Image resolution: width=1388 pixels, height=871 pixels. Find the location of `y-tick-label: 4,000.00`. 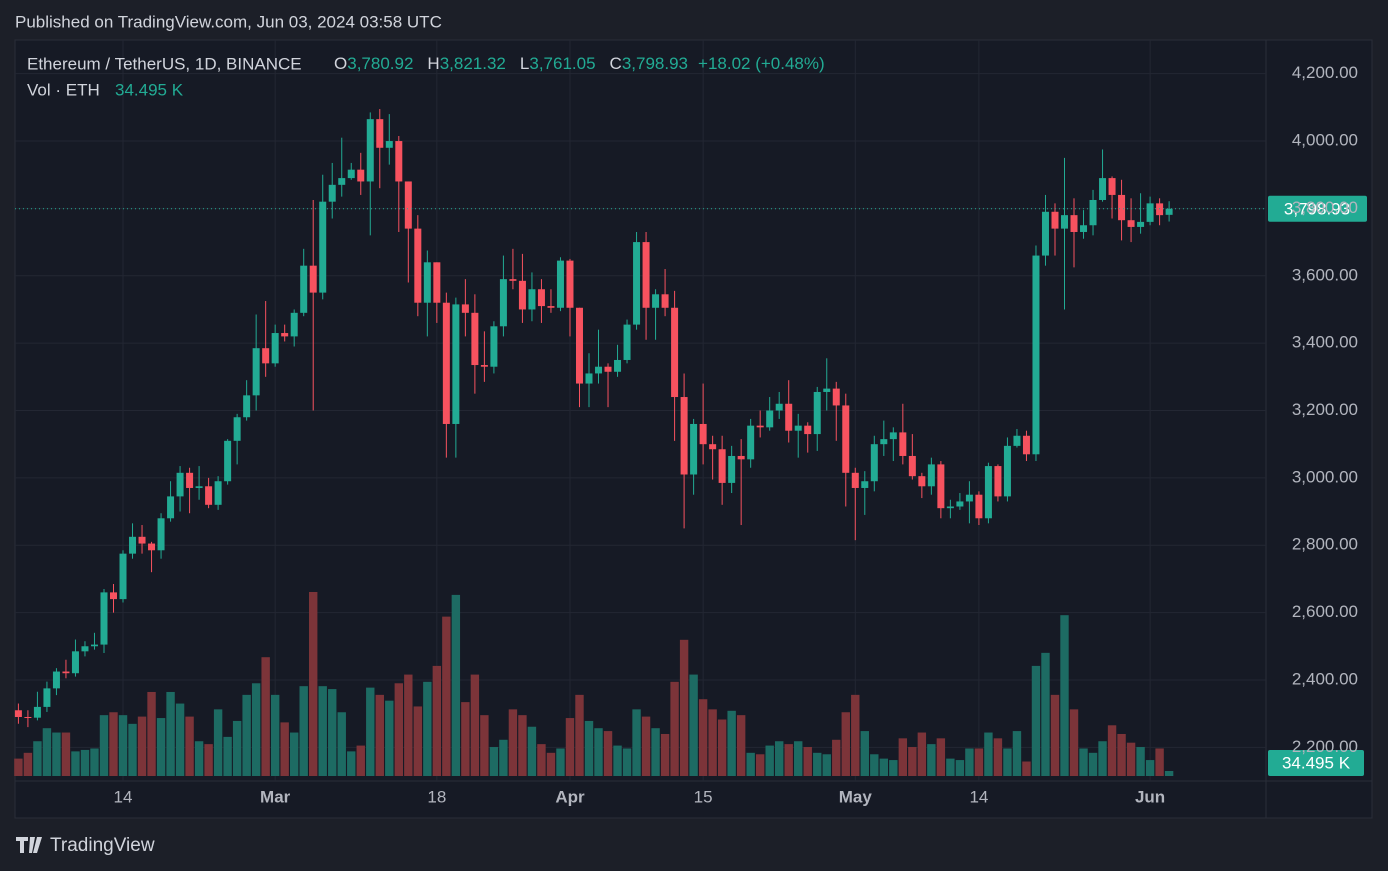

y-tick-label: 4,000.00 is located at coordinates (1325, 140).